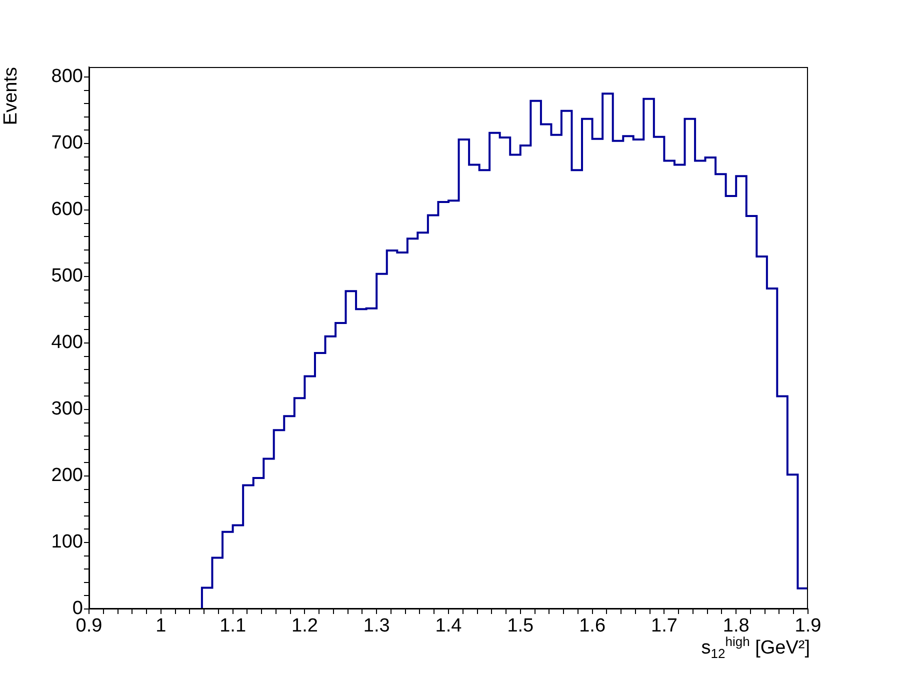 The height and width of the screenshot is (677, 898). I want to click on x-tick-label: 1.1, so click(233, 626).